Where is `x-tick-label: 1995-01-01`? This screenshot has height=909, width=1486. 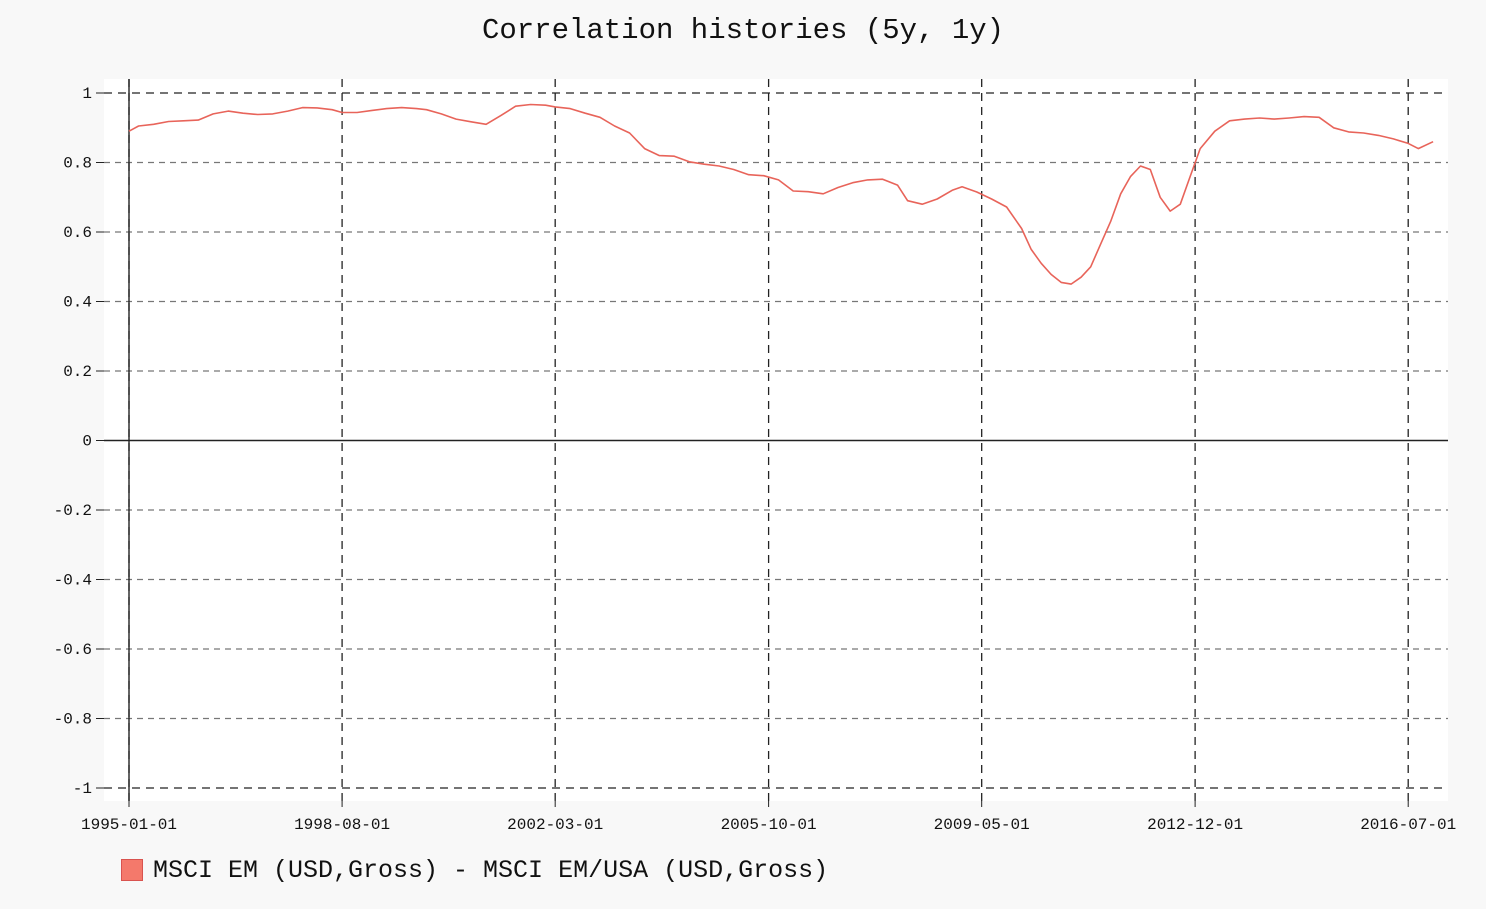
x-tick-label: 1995-01-01 is located at coordinates (129, 825).